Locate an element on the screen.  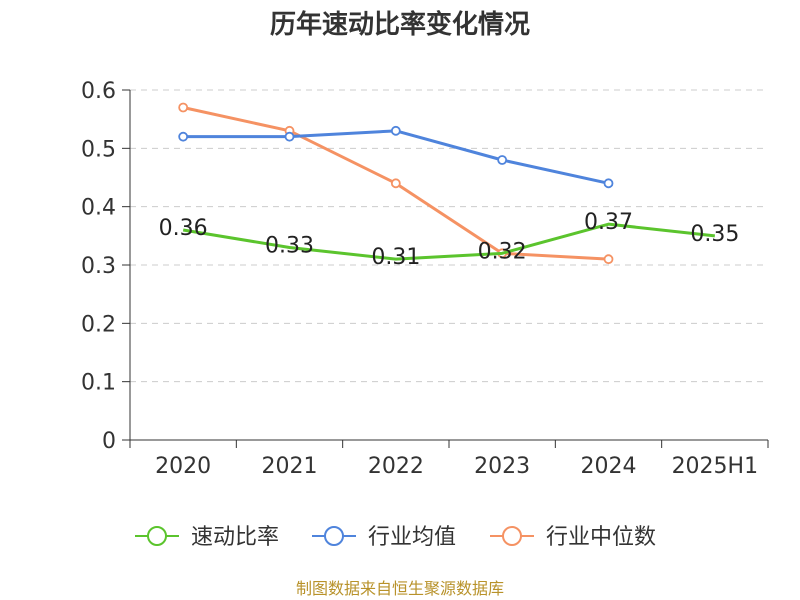
x-tick-label: 2022 is located at coordinates (396, 466).